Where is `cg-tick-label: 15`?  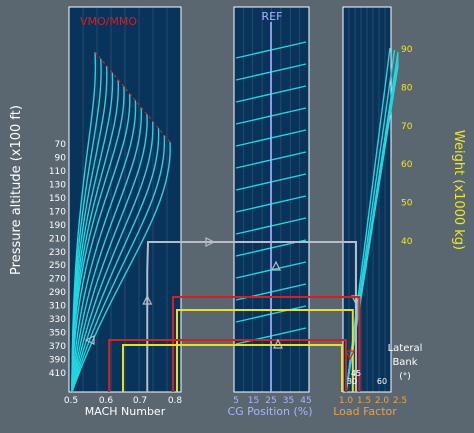 cg-tick-label: 15 is located at coordinates (253, 401).